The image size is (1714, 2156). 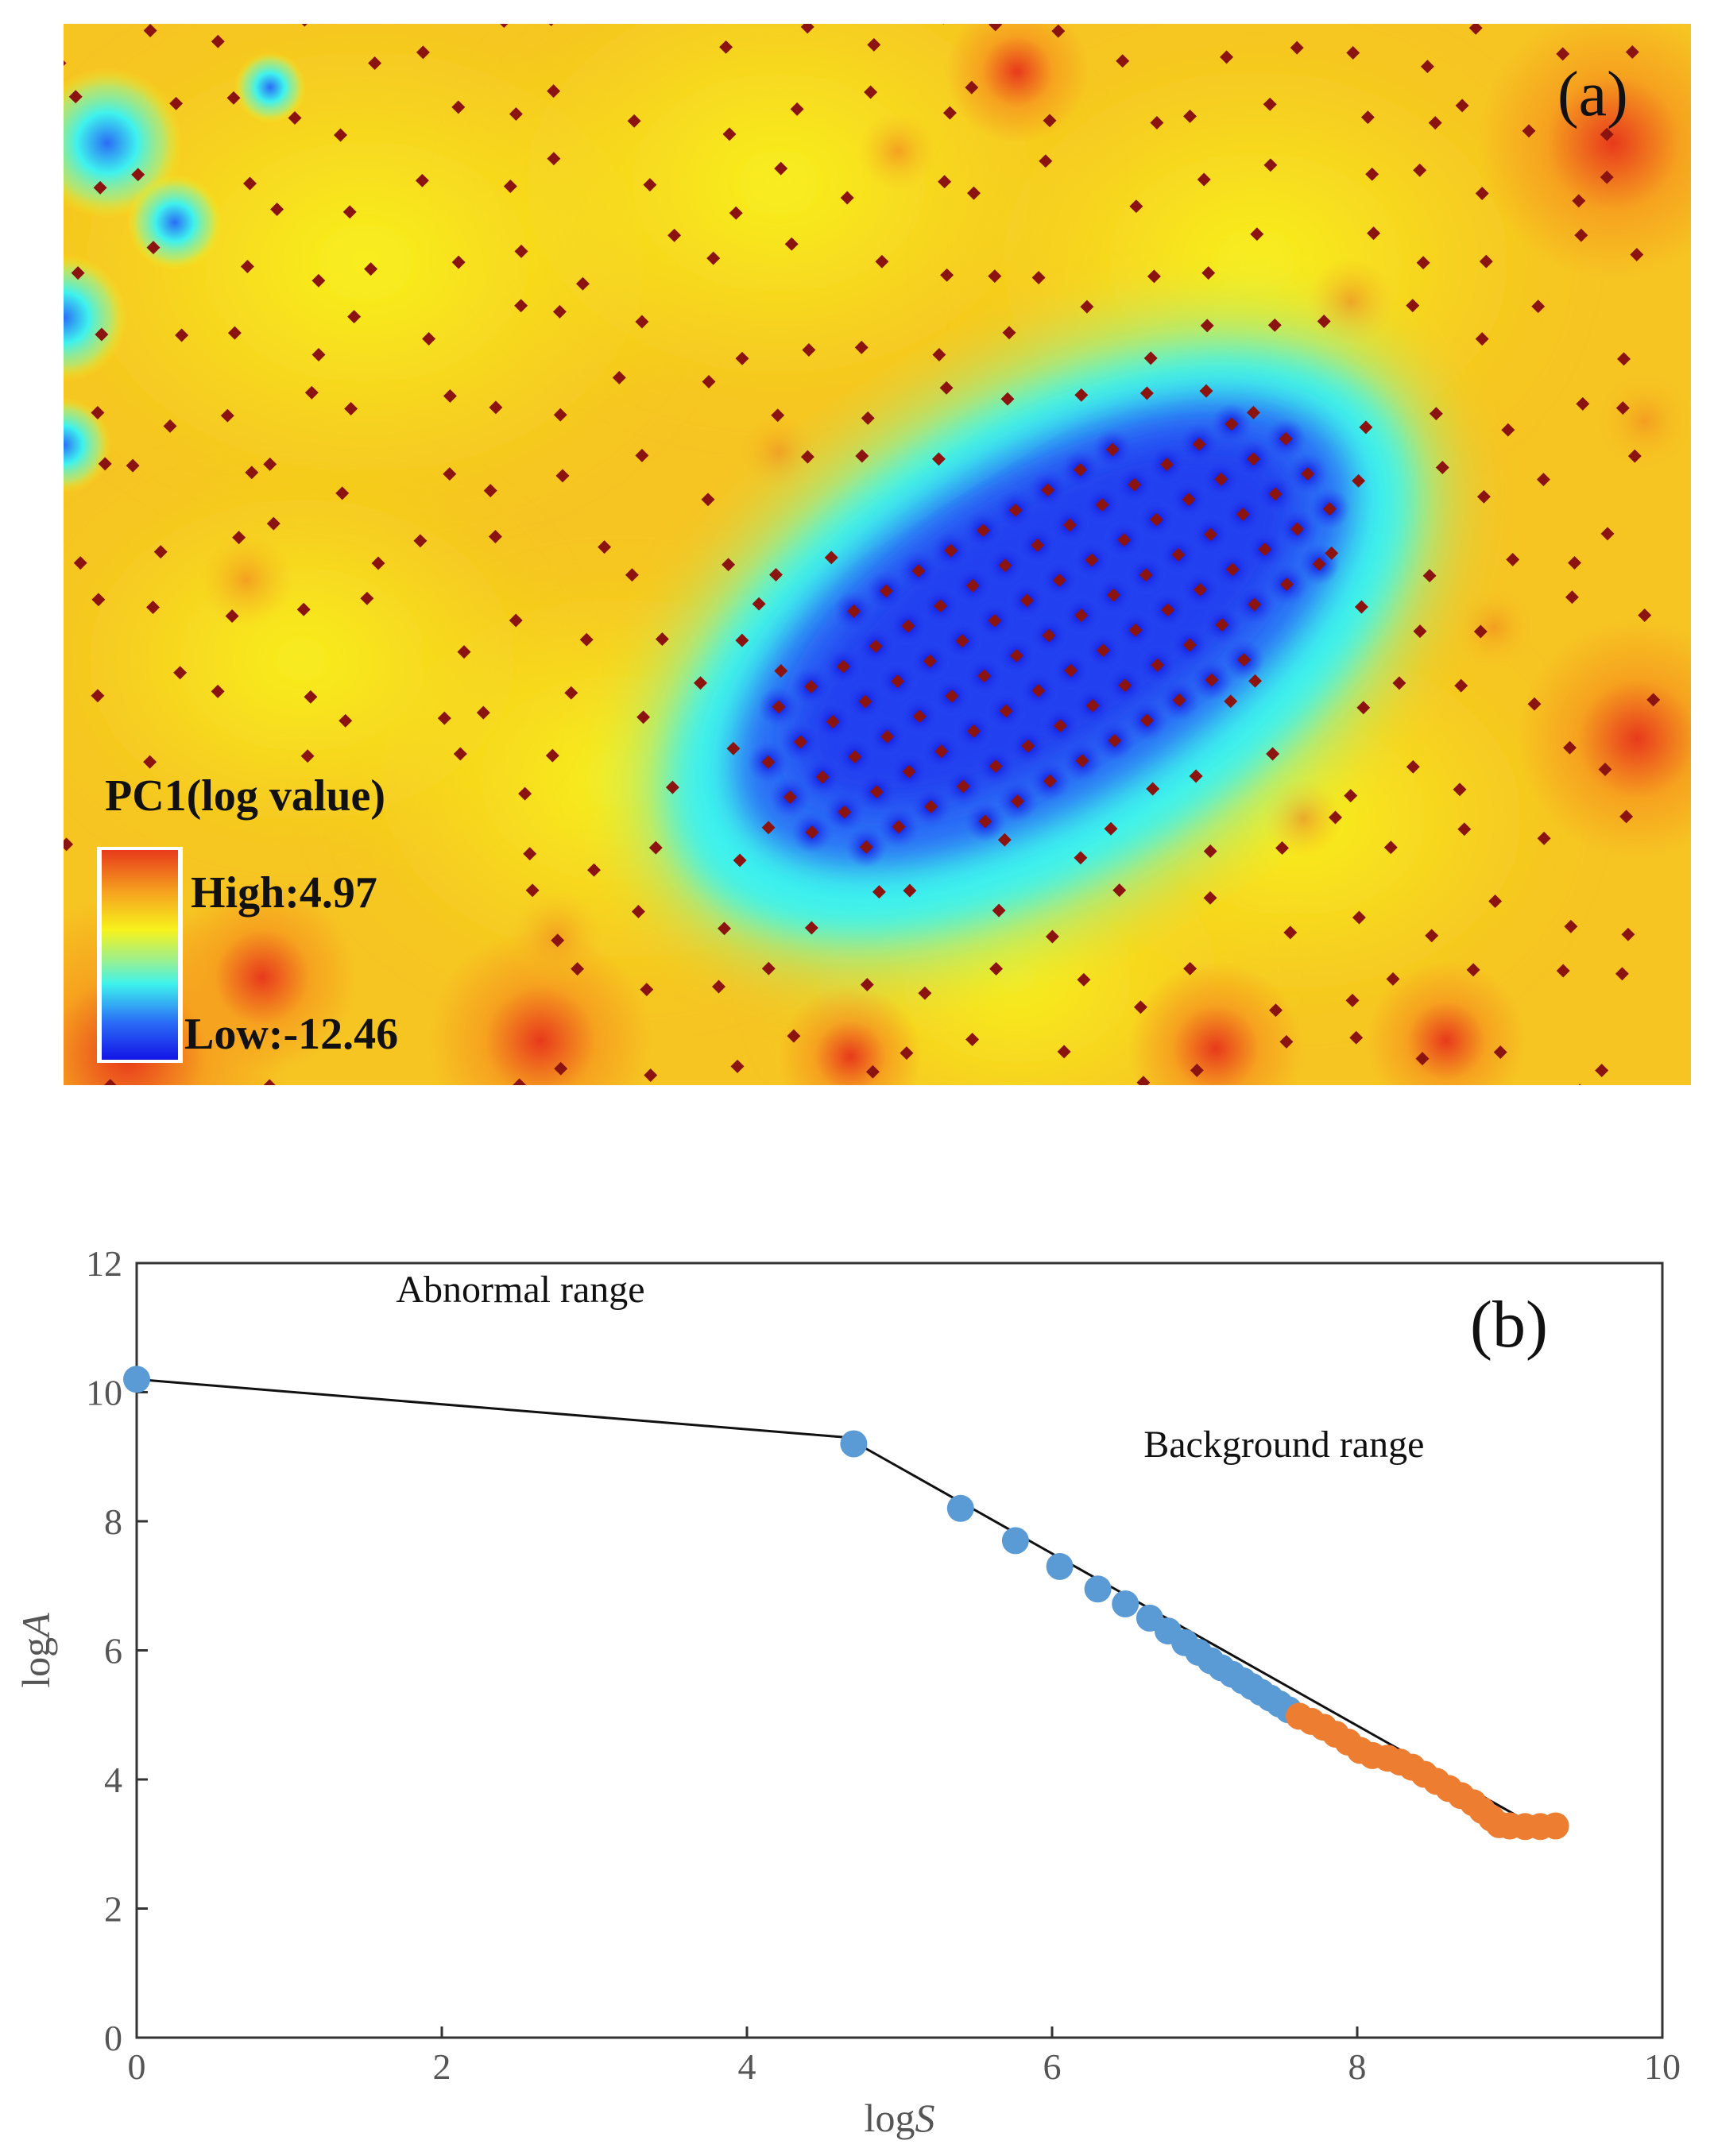 What do you see at coordinates (140, 955) in the screenshot?
I see `legend-color-ramp` at bounding box center [140, 955].